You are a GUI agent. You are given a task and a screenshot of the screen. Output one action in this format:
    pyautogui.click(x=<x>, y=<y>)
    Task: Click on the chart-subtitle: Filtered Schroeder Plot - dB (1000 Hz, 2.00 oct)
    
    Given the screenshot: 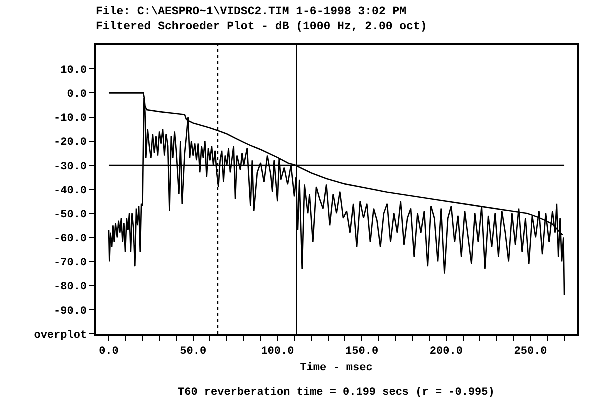 What is the action you would take?
    pyautogui.click(x=262, y=27)
    